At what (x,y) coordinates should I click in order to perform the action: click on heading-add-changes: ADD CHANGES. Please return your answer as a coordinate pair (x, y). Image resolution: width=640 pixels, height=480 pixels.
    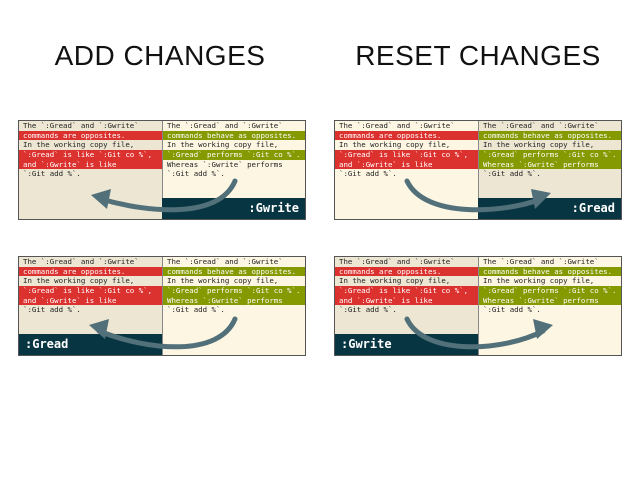
    Looking at the image, I should click on (160, 55).